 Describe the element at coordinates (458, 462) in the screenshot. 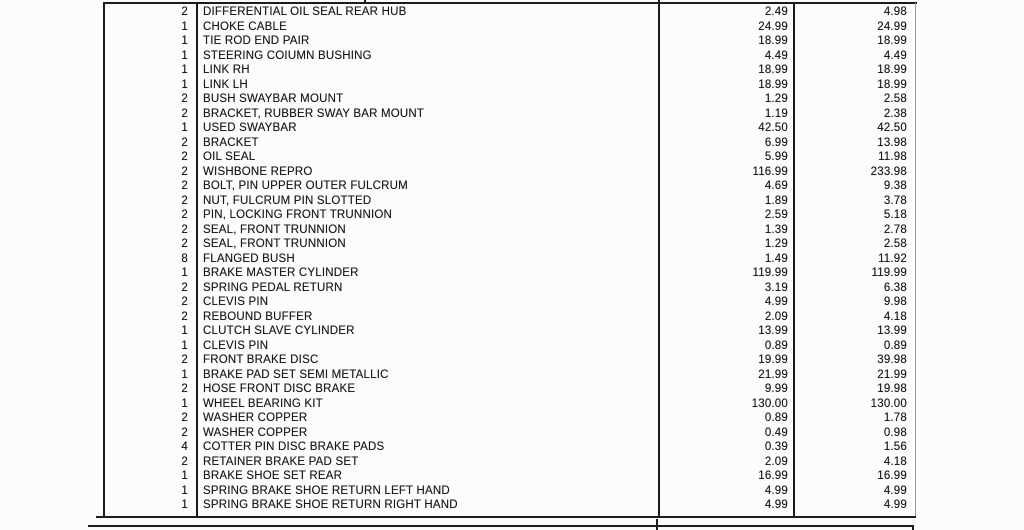

I see `table-row: 2 RETAINER BRAKE PAD SET 2.09 4.18` at that location.